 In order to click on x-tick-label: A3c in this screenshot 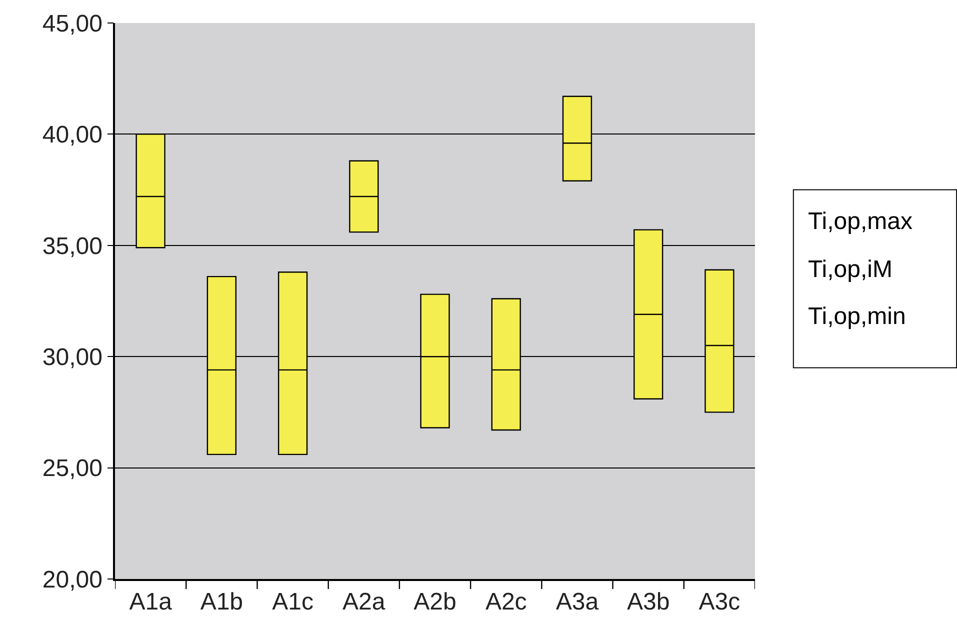, I will do `click(719, 602)`.